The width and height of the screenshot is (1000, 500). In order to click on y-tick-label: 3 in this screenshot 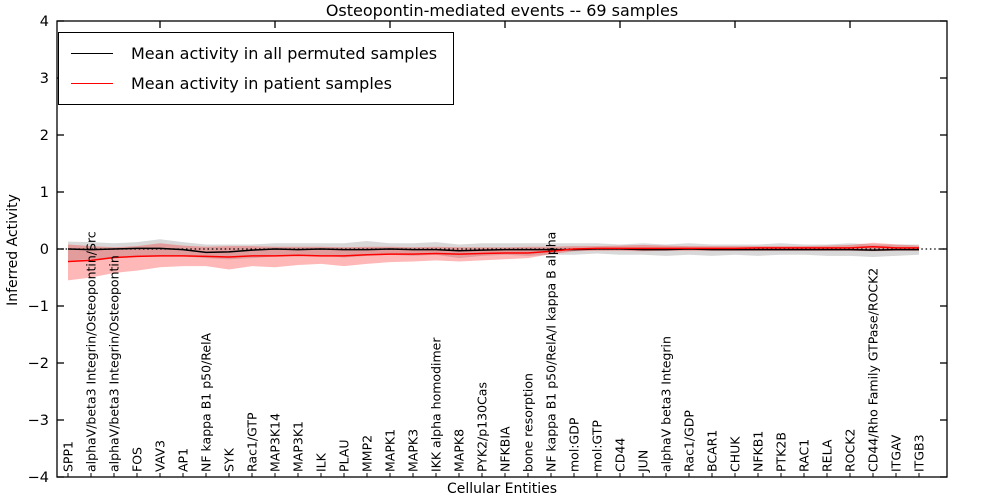, I will do `click(44, 79)`.